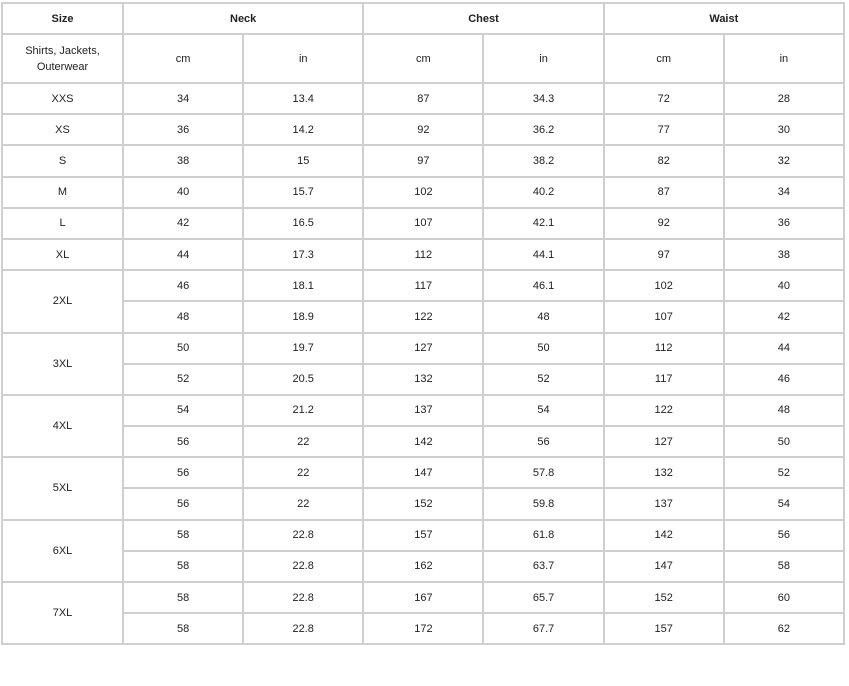 This screenshot has height=686, width=849. What do you see at coordinates (784, 379) in the screenshot?
I see `measurement-cell: 46` at bounding box center [784, 379].